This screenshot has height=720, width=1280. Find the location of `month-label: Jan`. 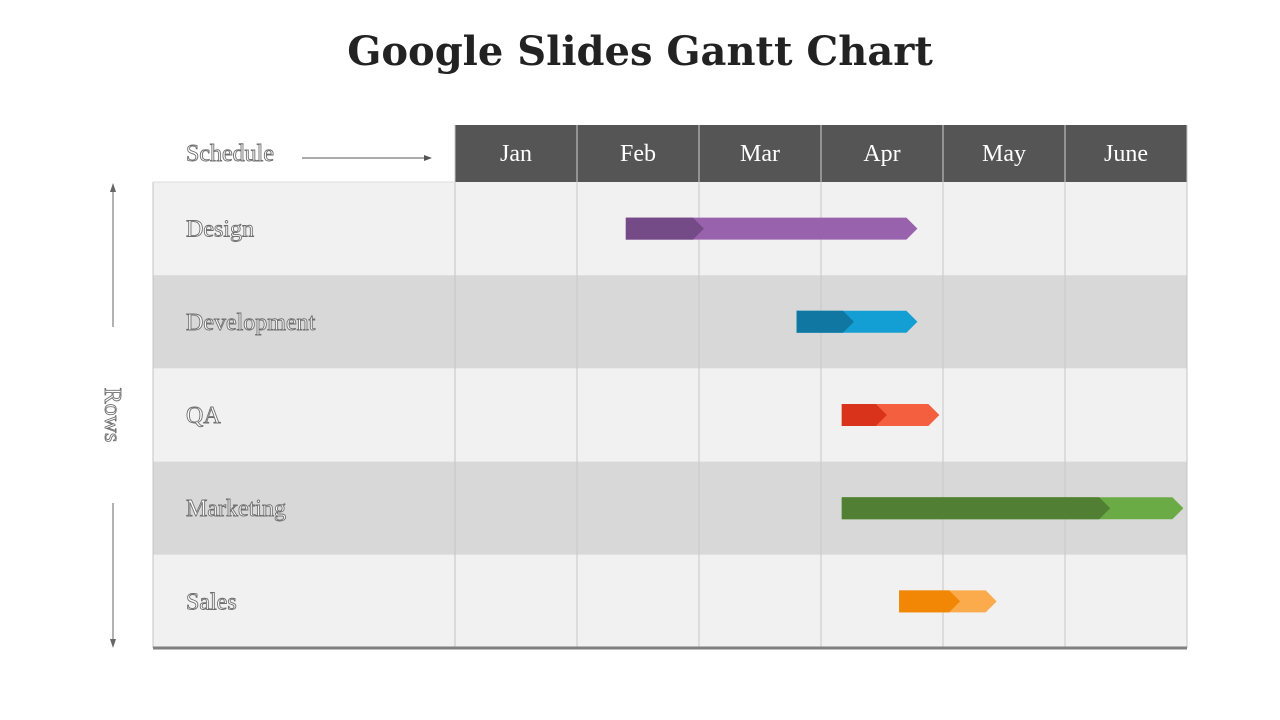

month-label: Jan is located at coordinates (516, 154).